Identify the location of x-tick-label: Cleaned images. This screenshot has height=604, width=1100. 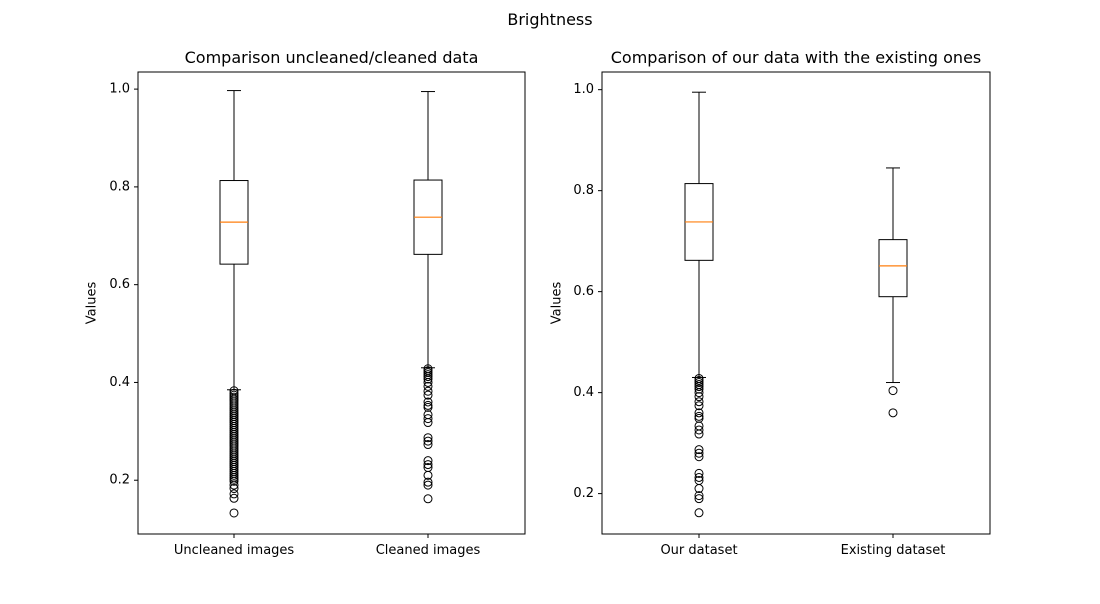
(428, 550).